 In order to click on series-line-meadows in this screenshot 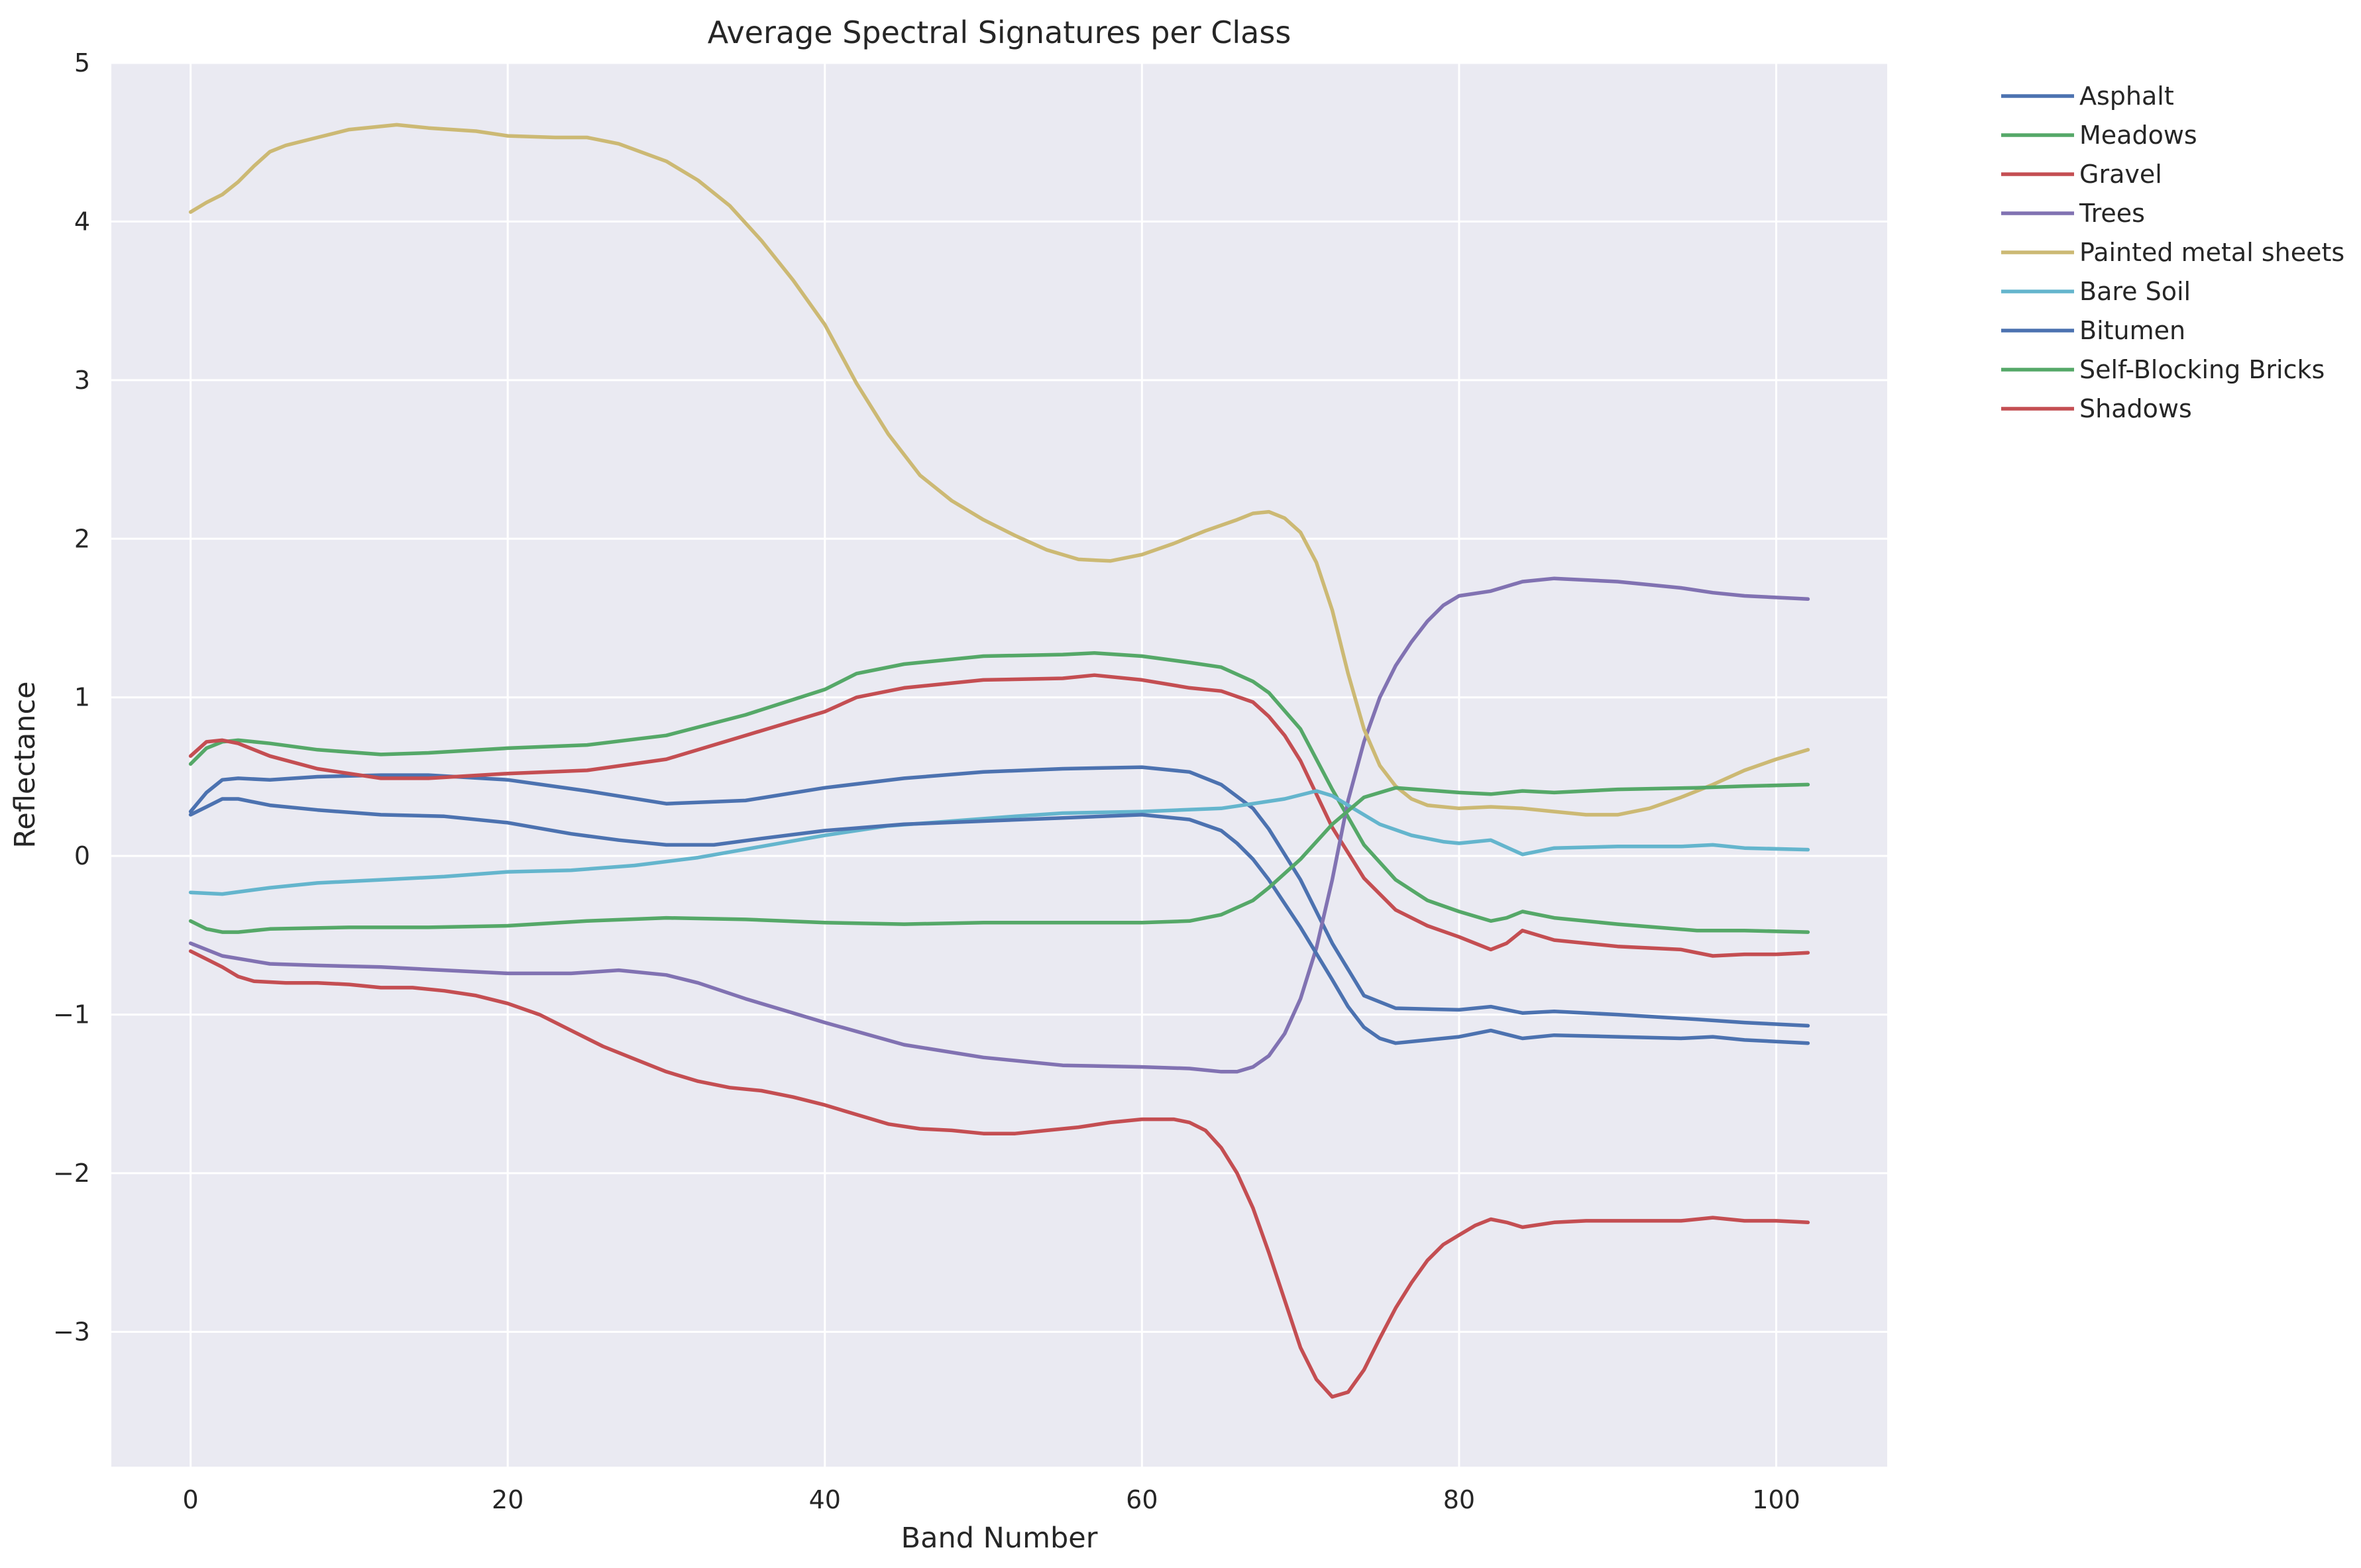, I will do `click(999, 793)`.